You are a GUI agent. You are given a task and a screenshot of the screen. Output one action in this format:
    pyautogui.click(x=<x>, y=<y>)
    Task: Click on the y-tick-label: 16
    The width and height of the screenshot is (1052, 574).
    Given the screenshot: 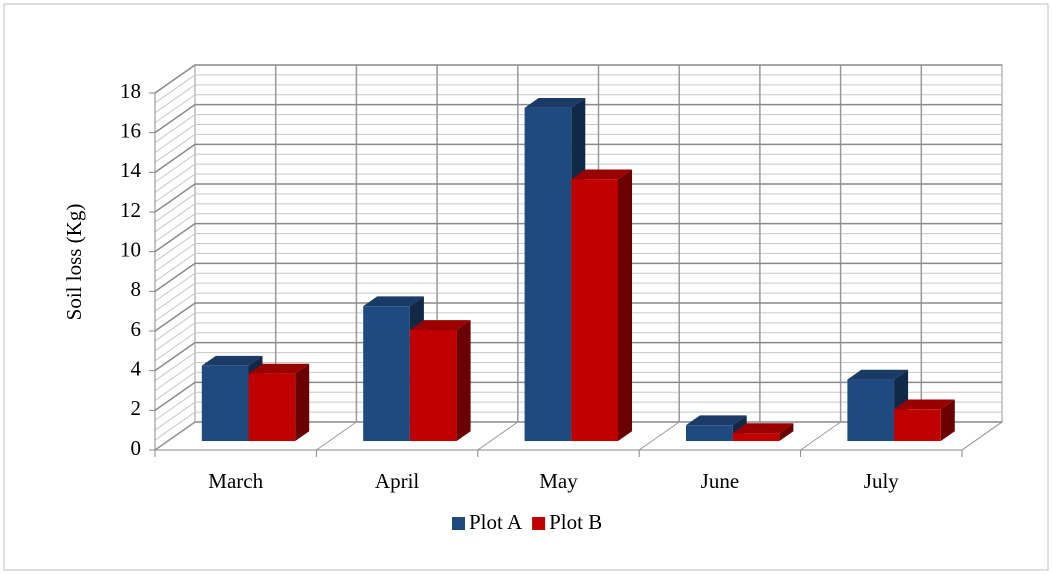 What is the action you would take?
    pyautogui.click(x=130, y=130)
    